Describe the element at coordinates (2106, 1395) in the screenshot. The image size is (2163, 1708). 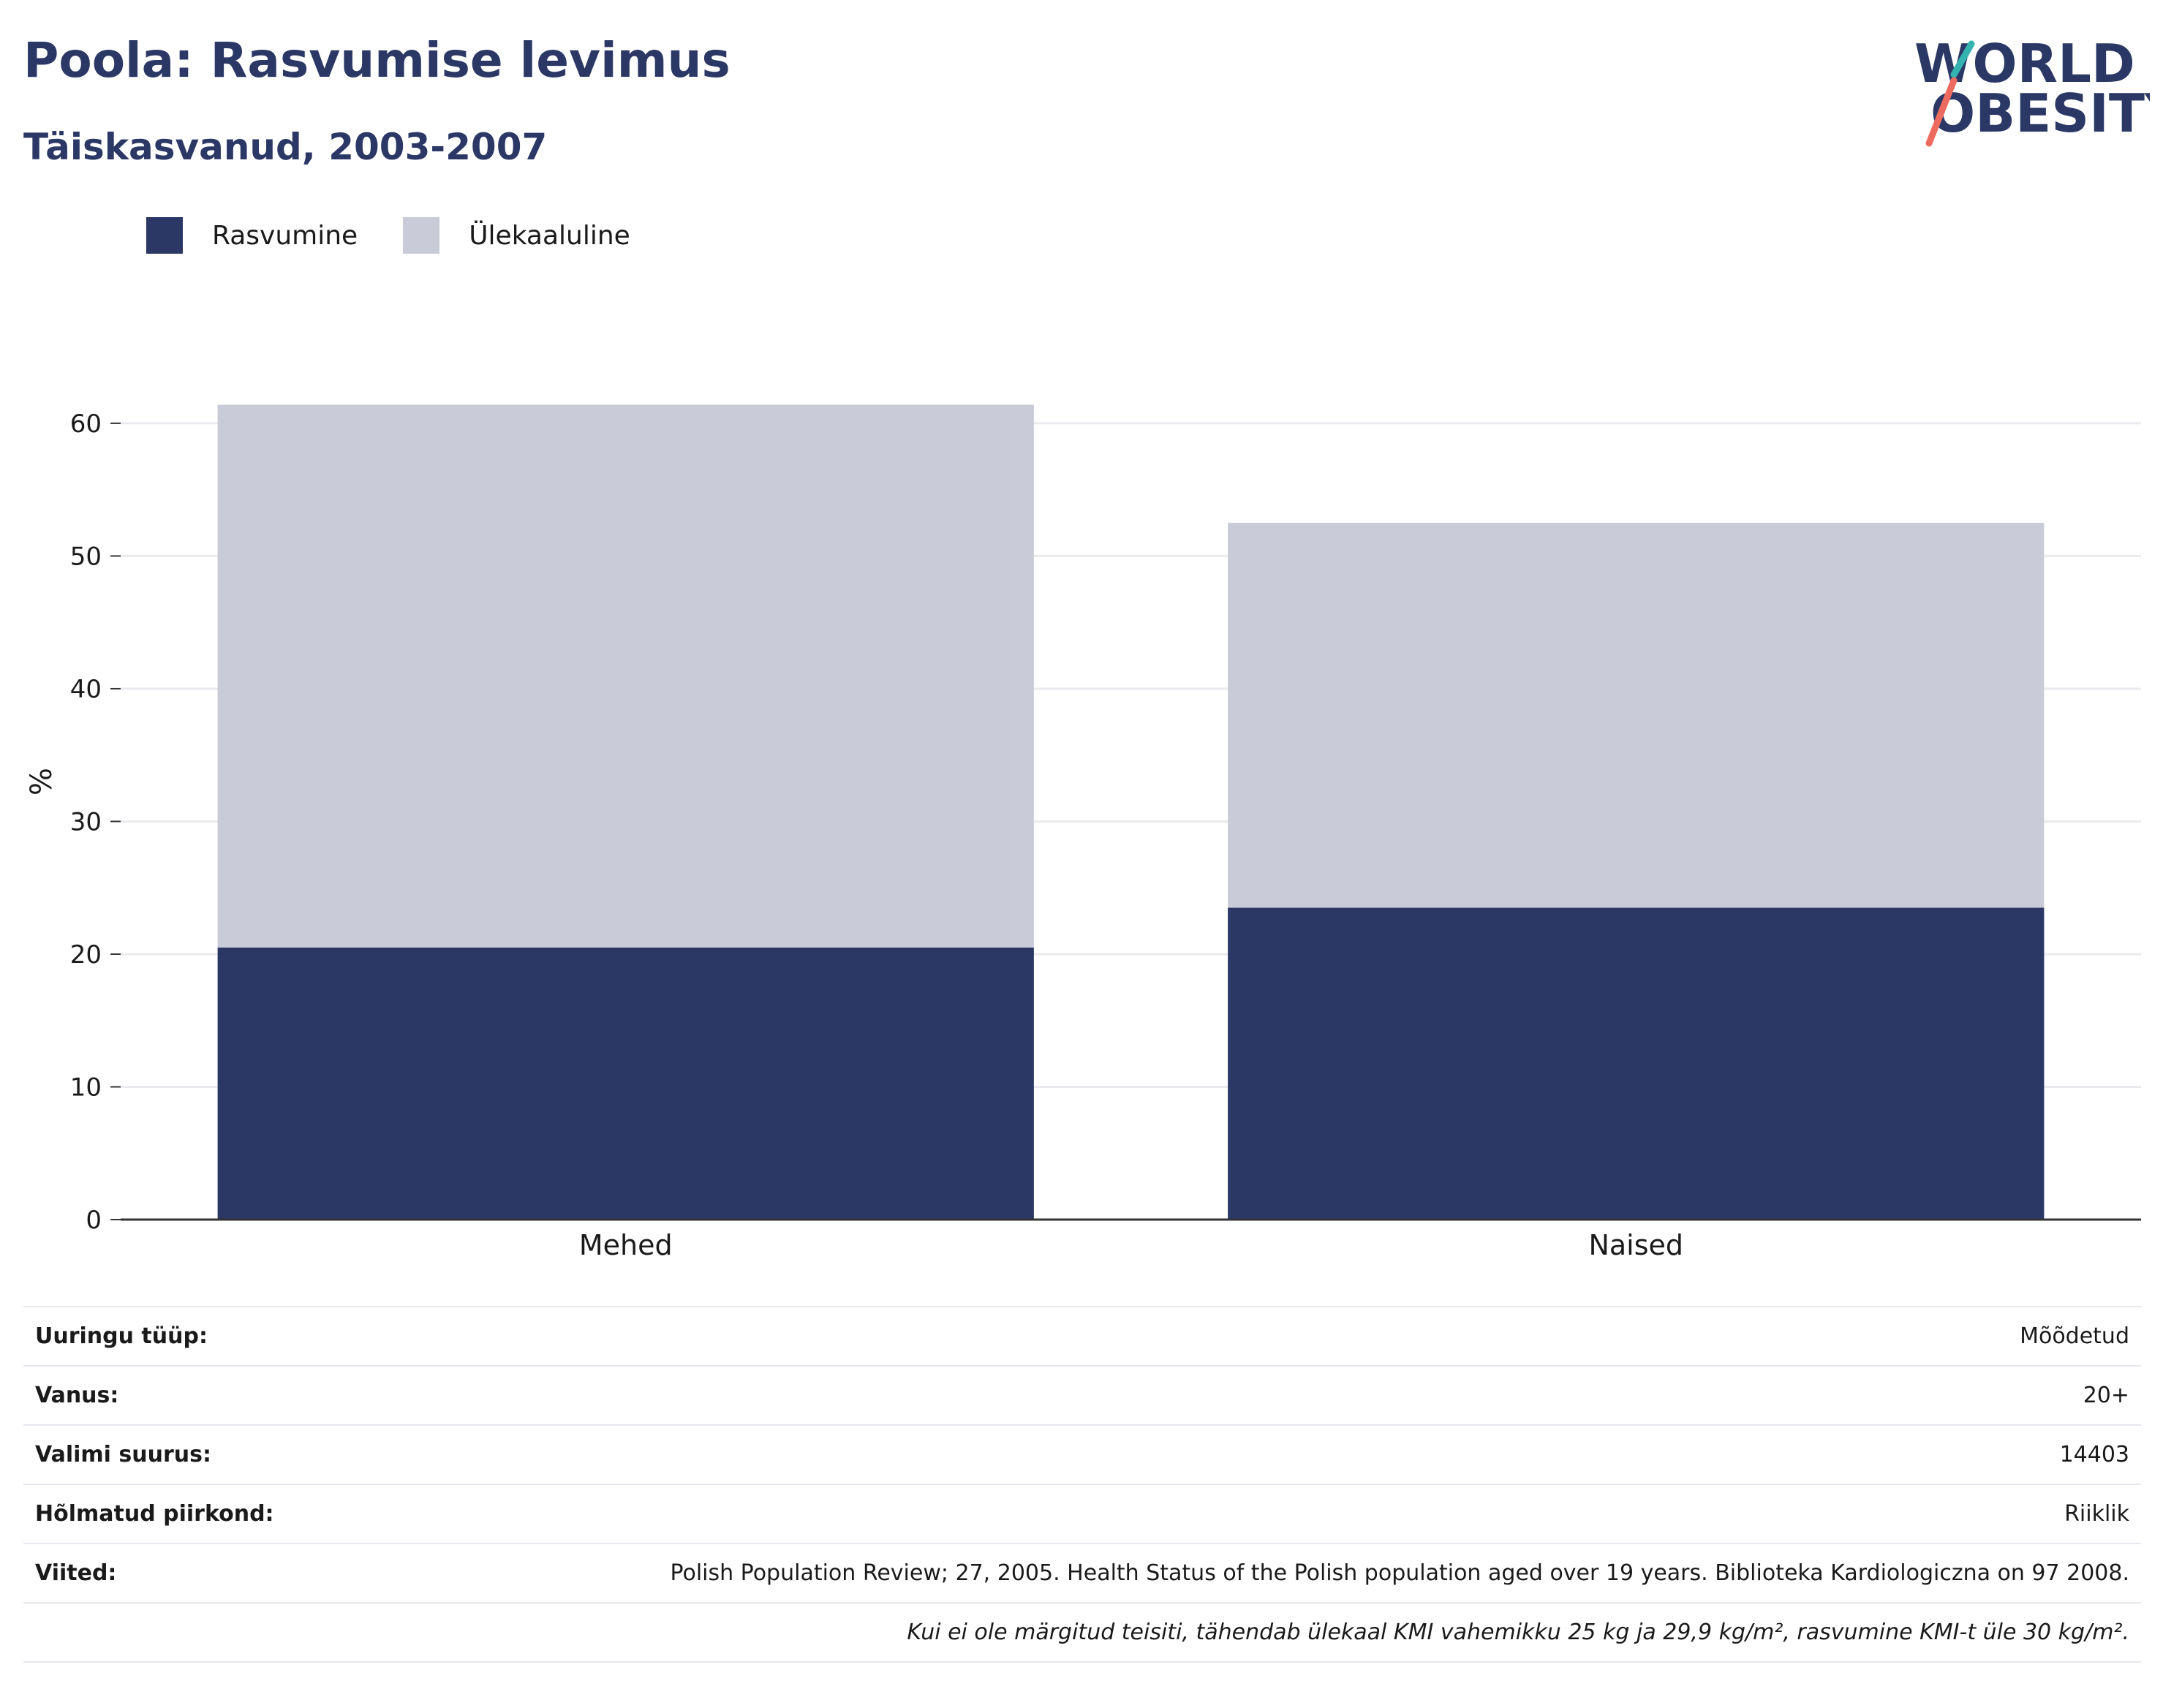
I see `info-value: 20+` at that location.